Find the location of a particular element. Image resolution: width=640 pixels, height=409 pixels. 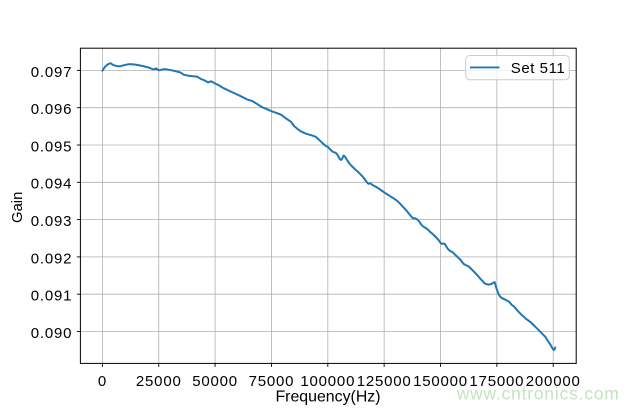

svg-text: Set 511 is located at coordinates (538, 68).